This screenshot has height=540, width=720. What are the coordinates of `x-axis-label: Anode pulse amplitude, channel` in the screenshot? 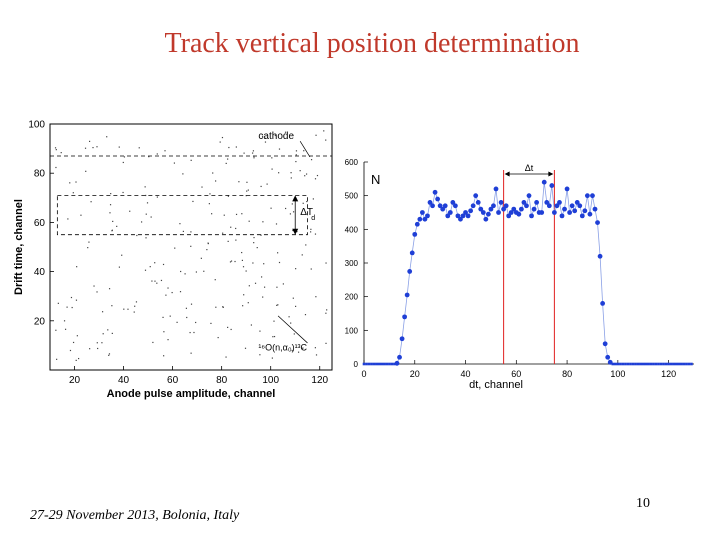 It's located at (191, 394).